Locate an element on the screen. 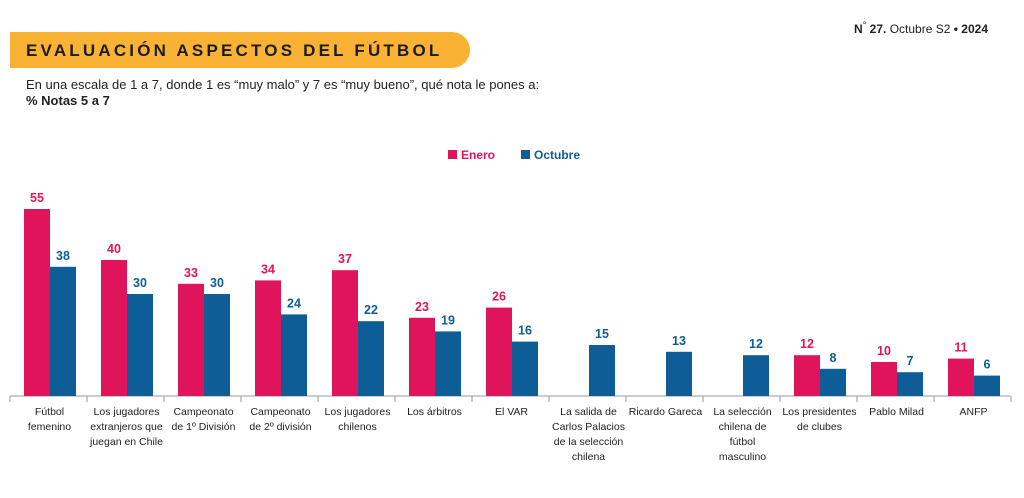  category-label: La salida de is located at coordinates (588, 412).